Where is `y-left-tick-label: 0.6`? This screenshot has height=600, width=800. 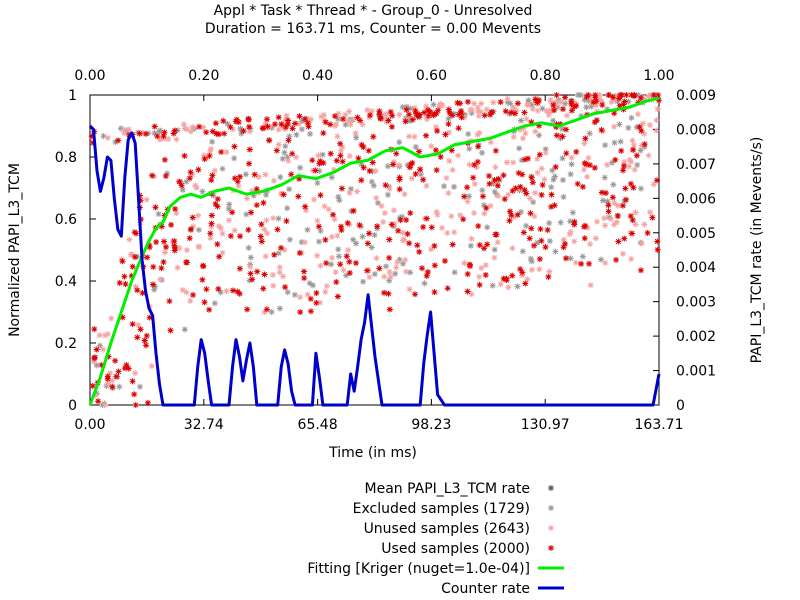 y-left-tick-label: 0.6 is located at coordinates (66, 220).